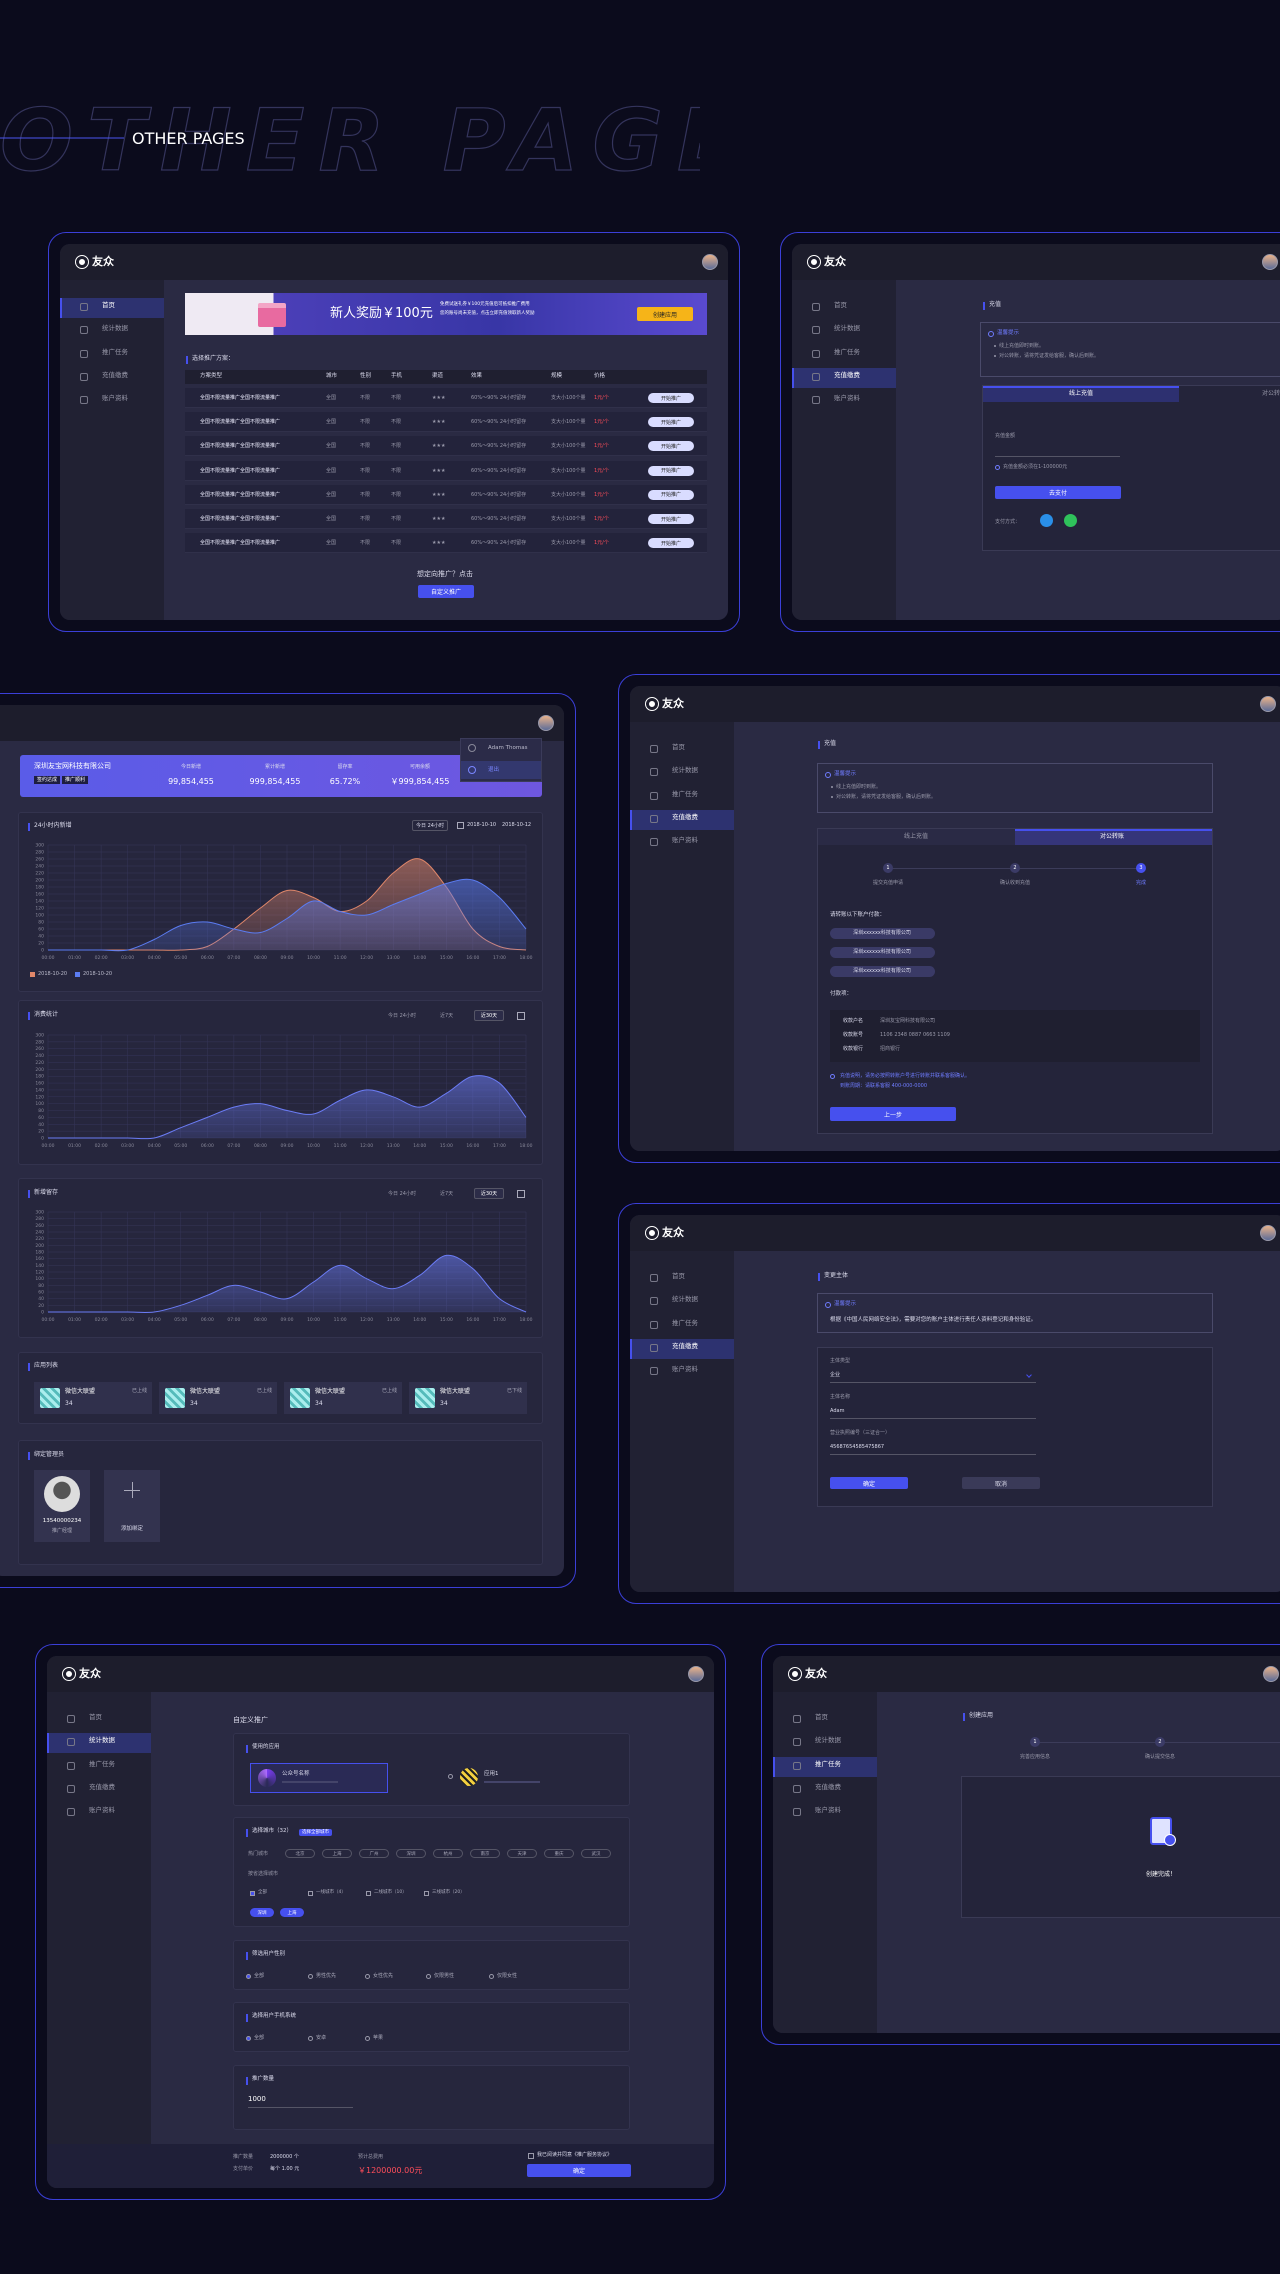  I want to click on submit-button: 确定, so click(579, 2170).